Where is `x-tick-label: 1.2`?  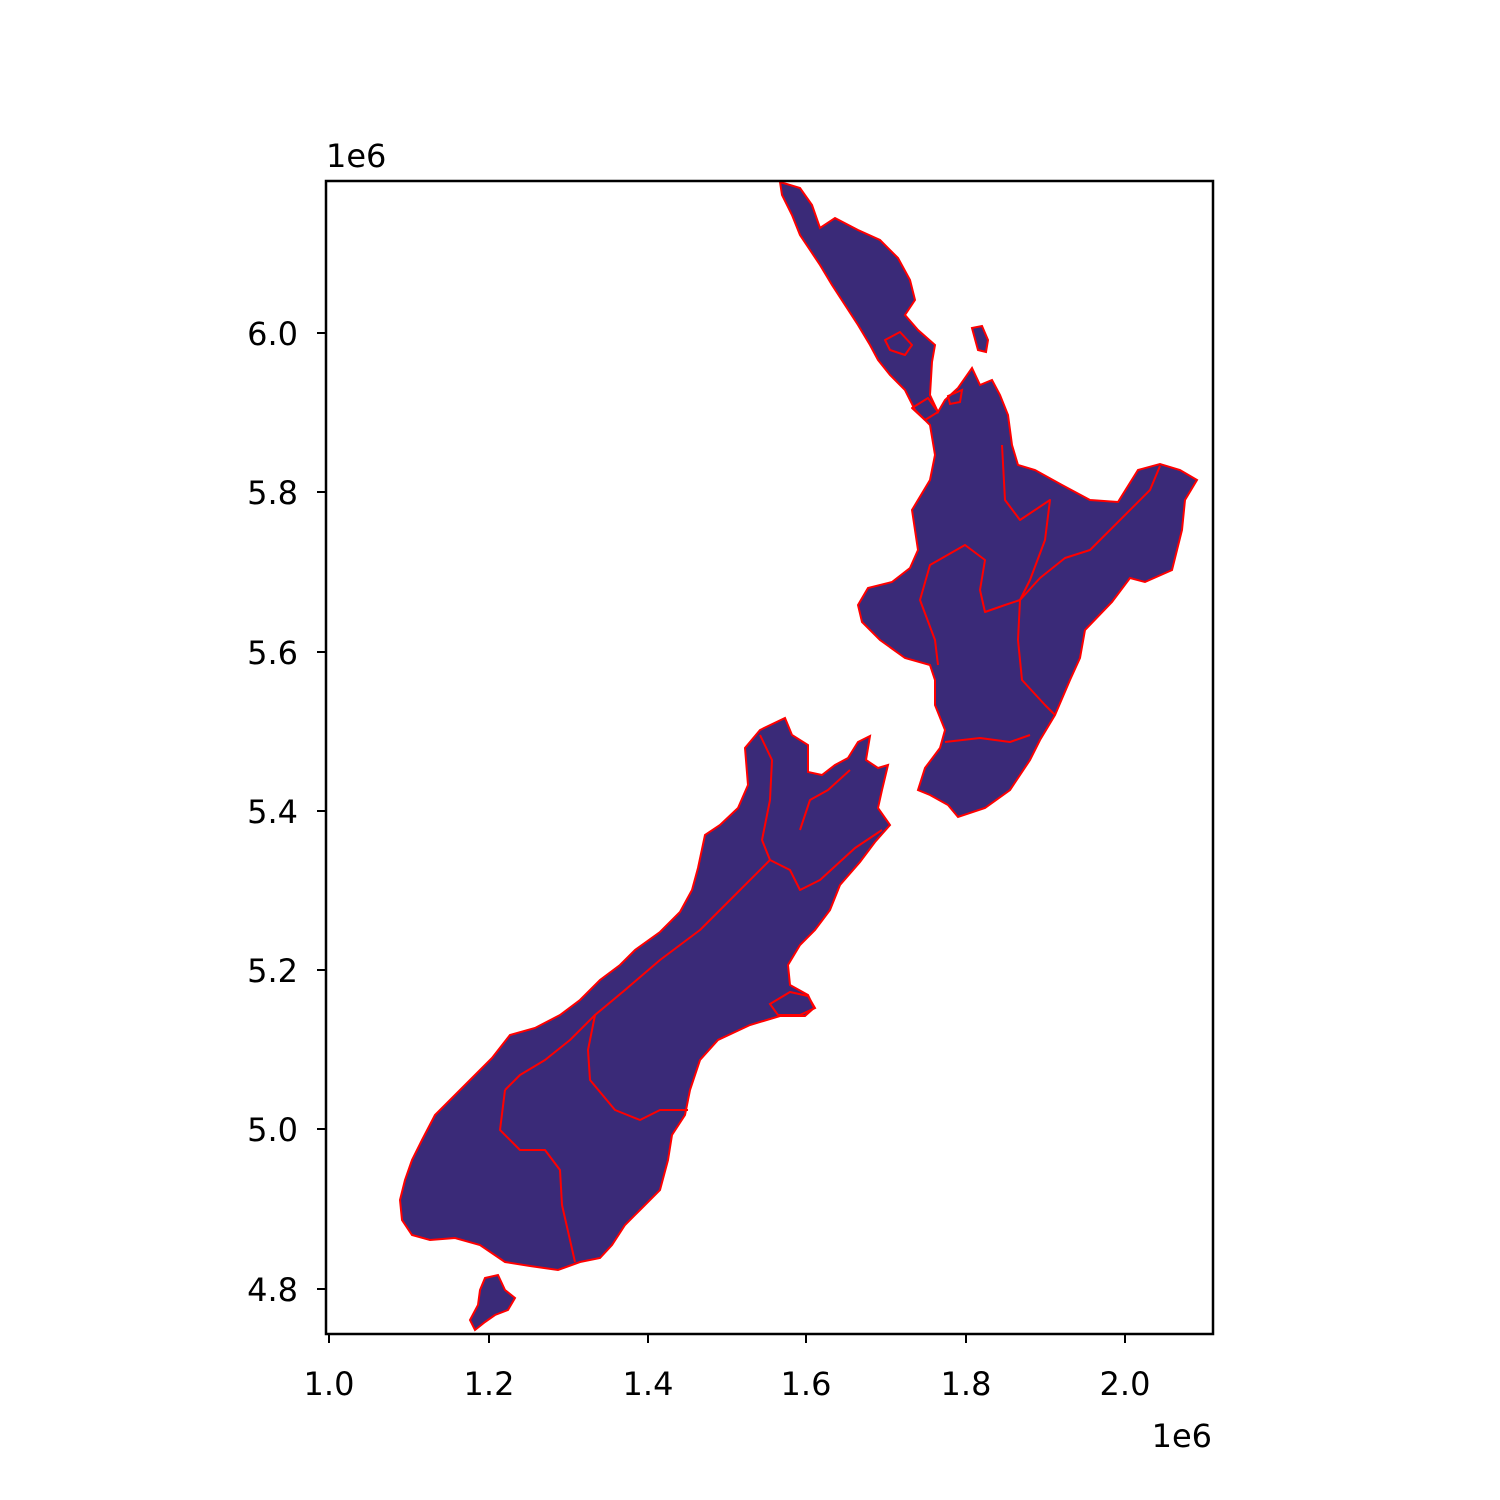 x-tick-label: 1.2 is located at coordinates (489, 1384).